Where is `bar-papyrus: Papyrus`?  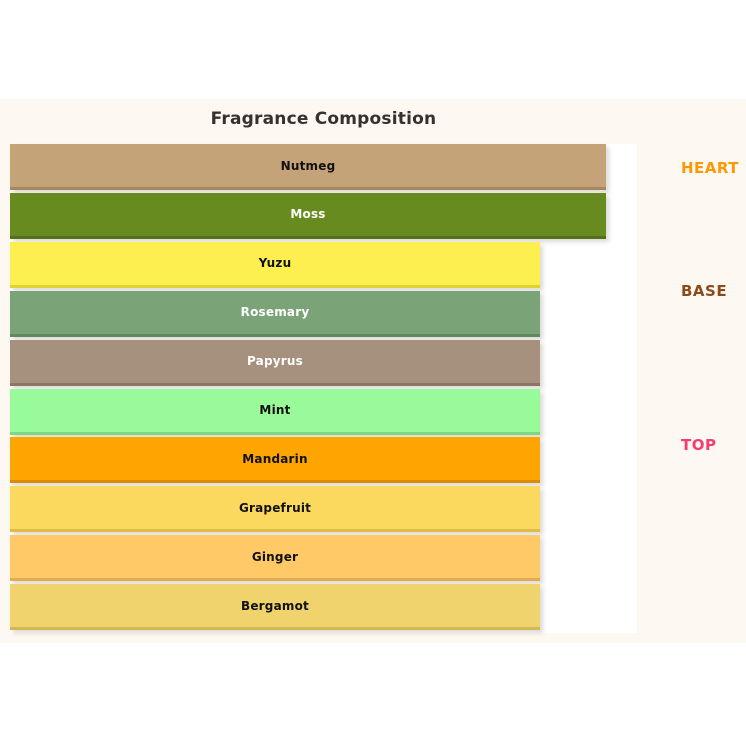
bar-papyrus: Papyrus is located at coordinates (275, 362).